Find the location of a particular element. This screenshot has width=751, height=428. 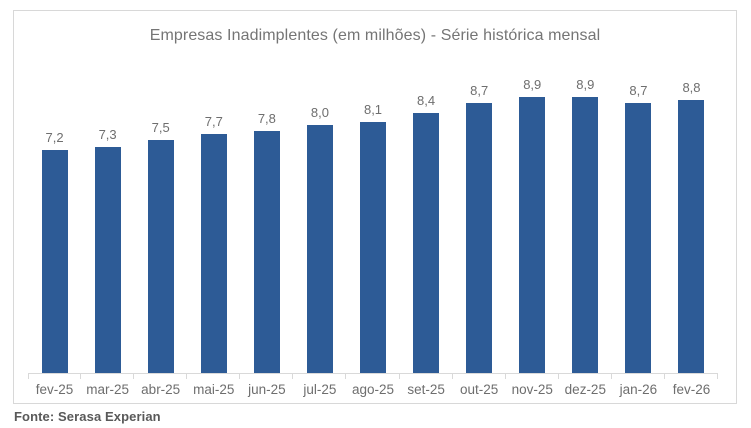

bar-column: 7,2 is located at coordinates (54, 251).